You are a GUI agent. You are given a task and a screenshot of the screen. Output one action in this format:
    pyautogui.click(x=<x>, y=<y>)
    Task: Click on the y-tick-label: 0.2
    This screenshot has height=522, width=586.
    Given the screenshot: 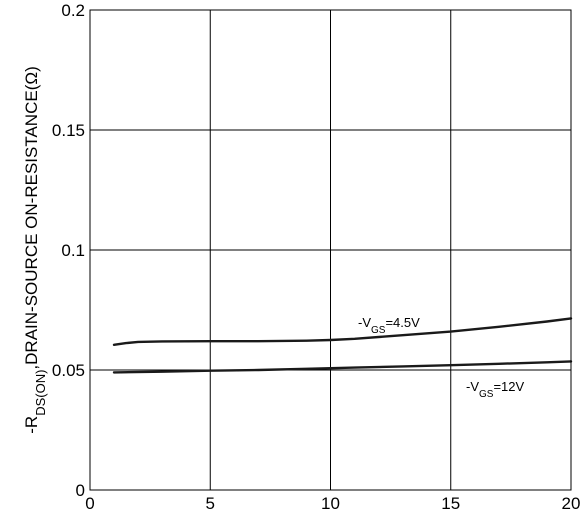 What is the action you would take?
    pyautogui.click(x=73, y=10)
    